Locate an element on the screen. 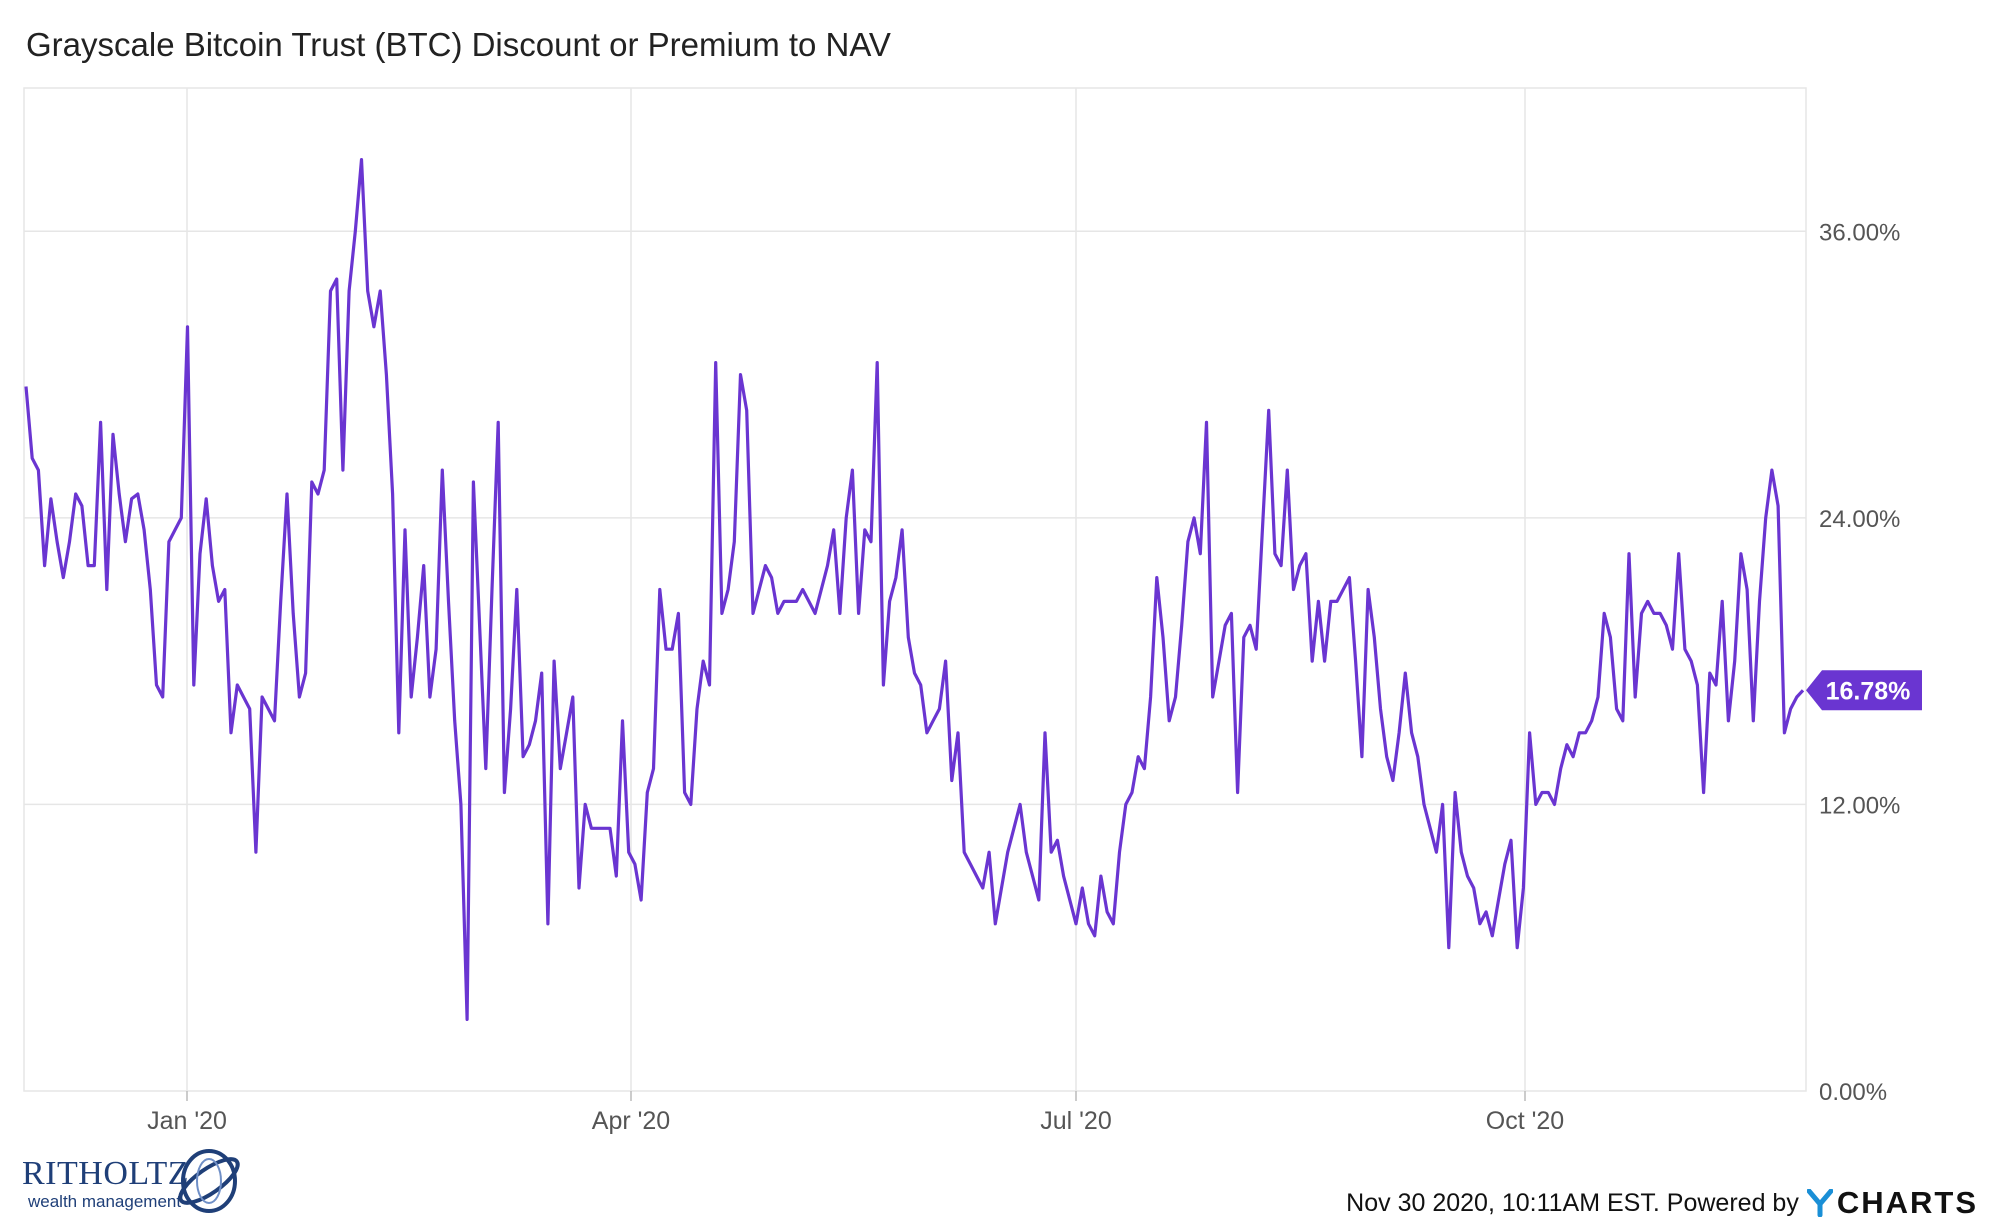 Image resolution: width=2000 pixels, height=1231 pixels. y-tick-label: 12.00% is located at coordinates (1859, 805).